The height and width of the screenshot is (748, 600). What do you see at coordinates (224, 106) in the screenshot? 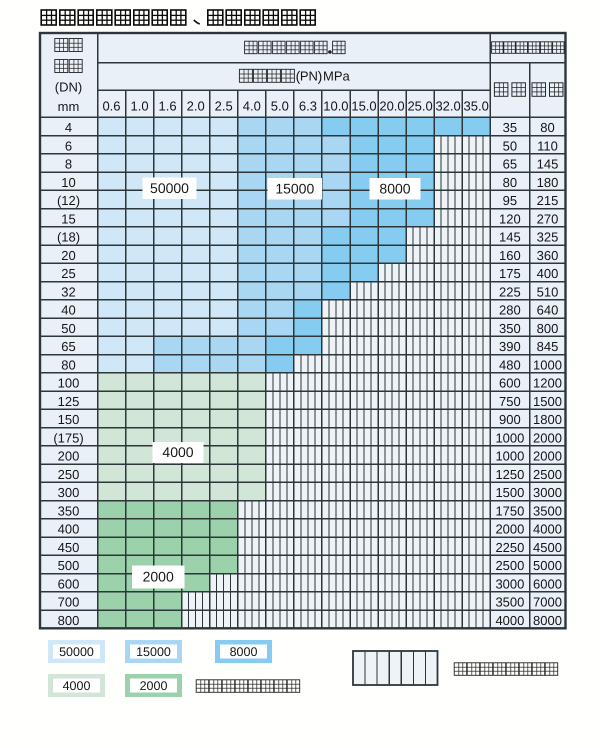
I see `svg-text: 2.5` at bounding box center [224, 106].